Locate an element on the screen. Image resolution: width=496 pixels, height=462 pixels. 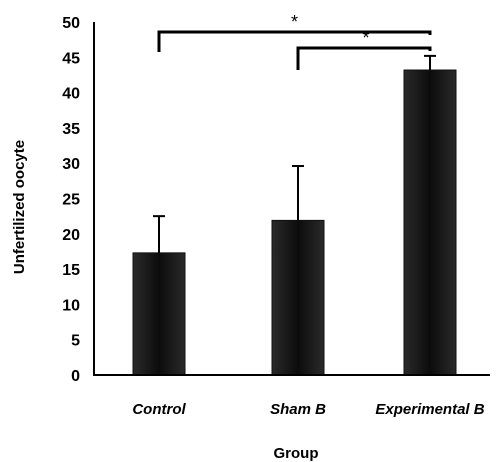
y-tick-label: 50 is located at coordinates (71, 23).